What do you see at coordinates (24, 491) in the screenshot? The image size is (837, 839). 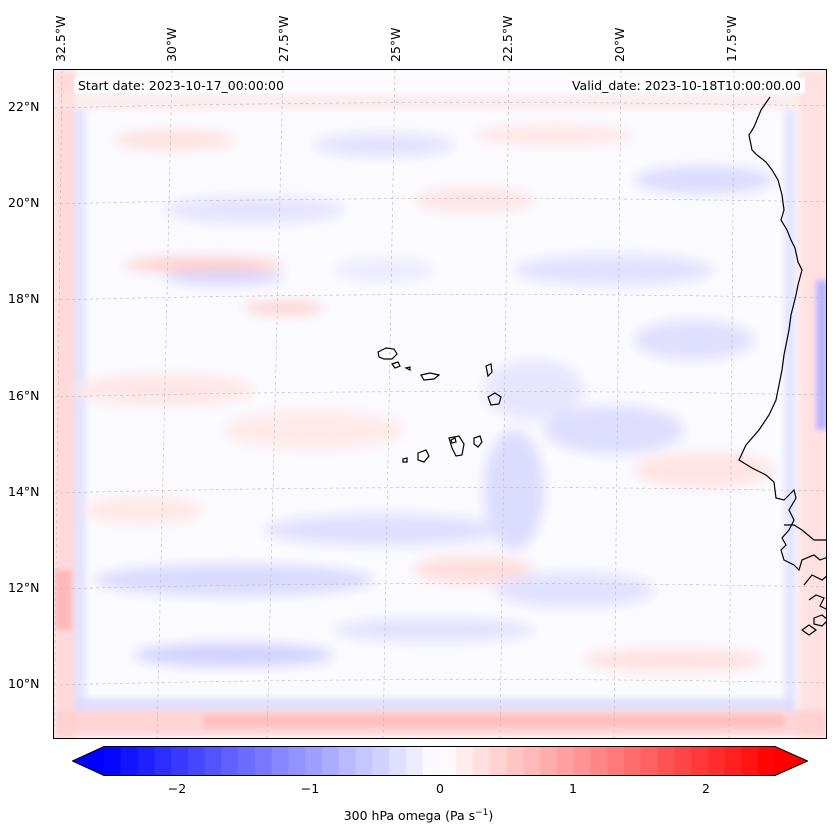 I see `lat-label: 14°N` at bounding box center [24, 491].